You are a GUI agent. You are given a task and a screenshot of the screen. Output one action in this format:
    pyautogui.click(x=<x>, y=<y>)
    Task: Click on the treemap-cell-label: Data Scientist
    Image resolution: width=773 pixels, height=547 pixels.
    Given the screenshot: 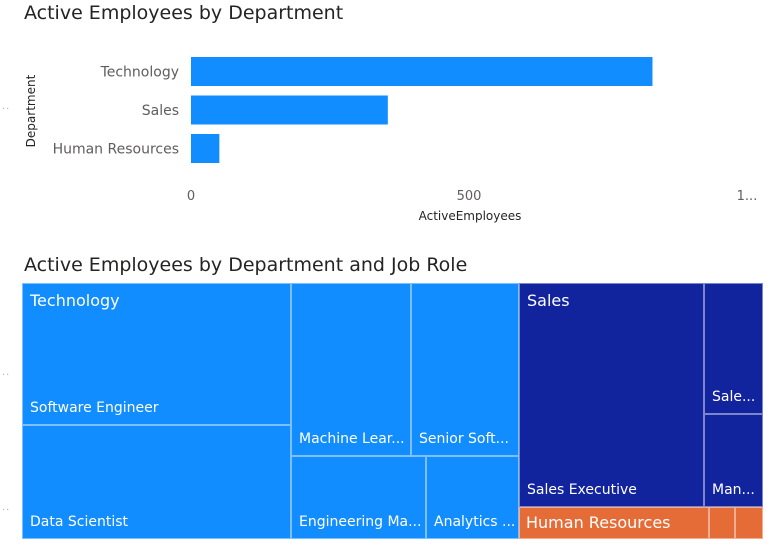 What is the action you would take?
    pyautogui.click(x=79, y=522)
    